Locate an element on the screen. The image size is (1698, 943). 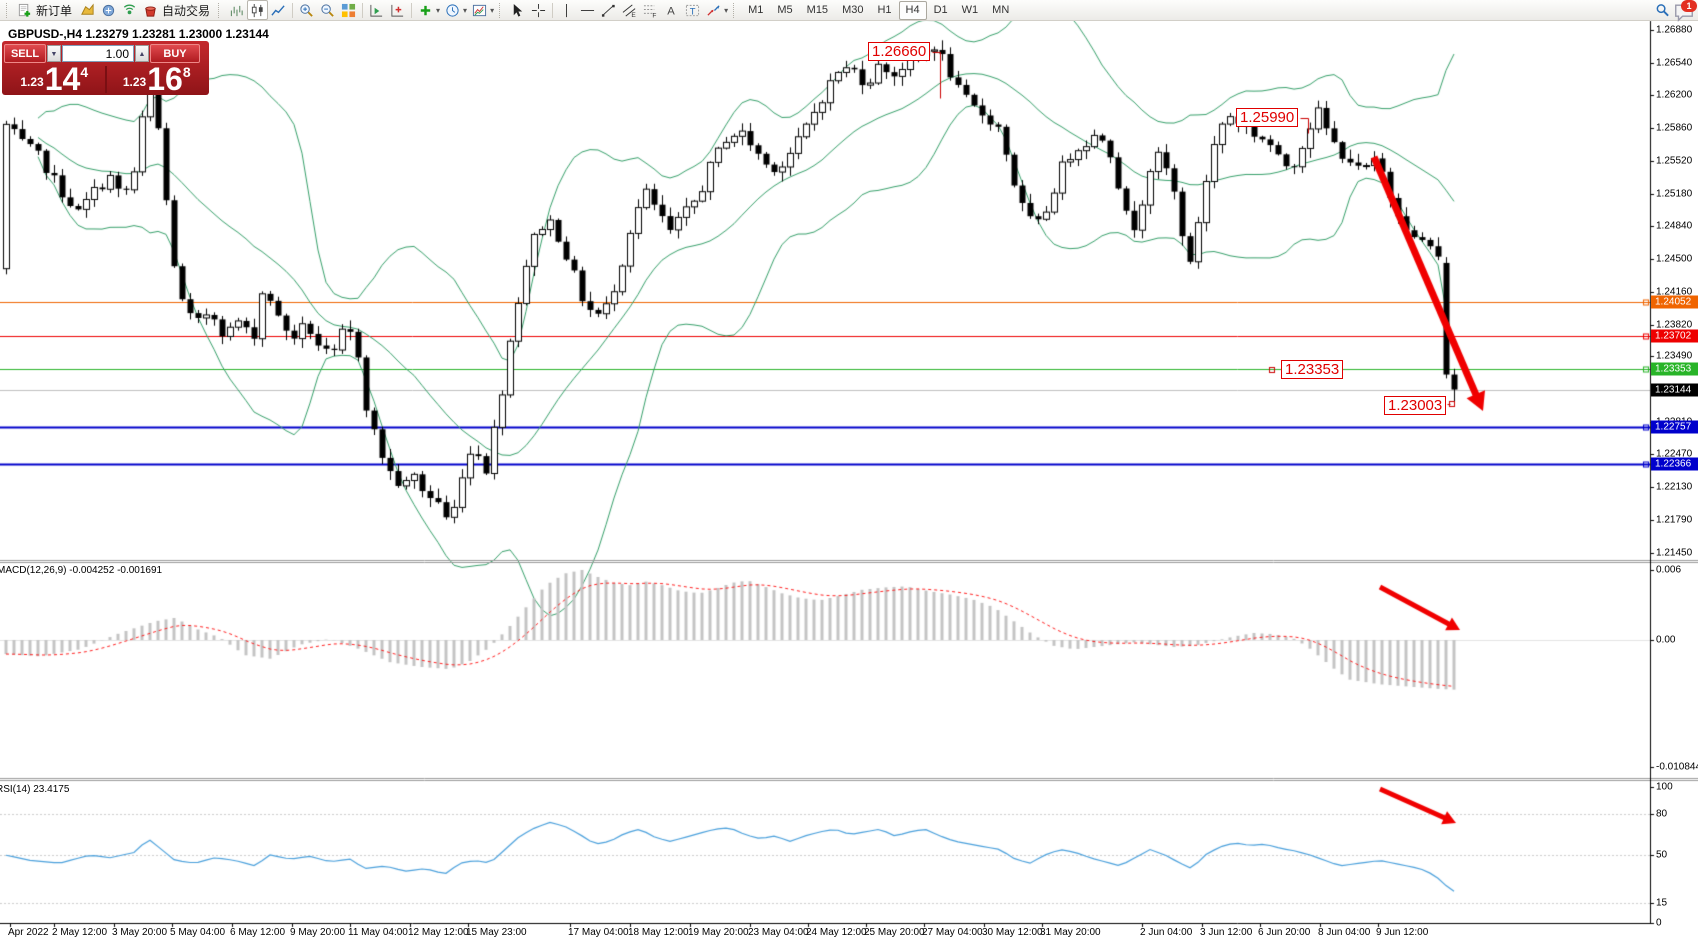
time-axis-label: 3 May 20:00 is located at coordinates (140, 932).